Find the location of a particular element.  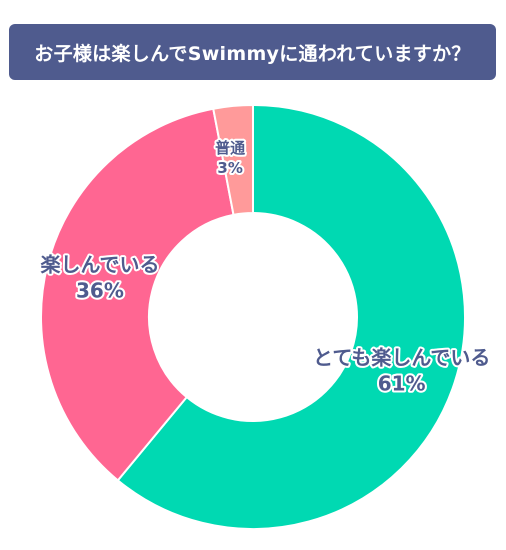

slice-category-label-1: とても楽しんでいる is located at coordinates (401, 358).